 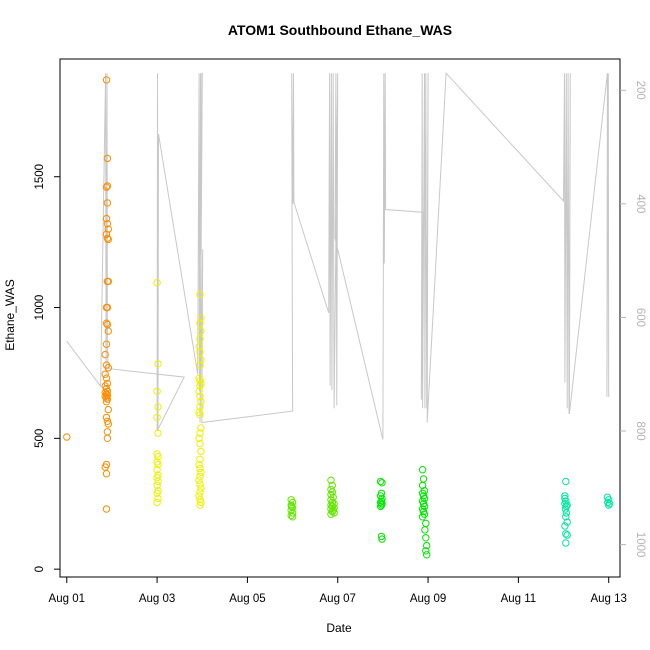 What do you see at coordinates (428, 599) in the screenshot?
I see `x-tick-label: Aug 09` at bounding box center [428, 599].